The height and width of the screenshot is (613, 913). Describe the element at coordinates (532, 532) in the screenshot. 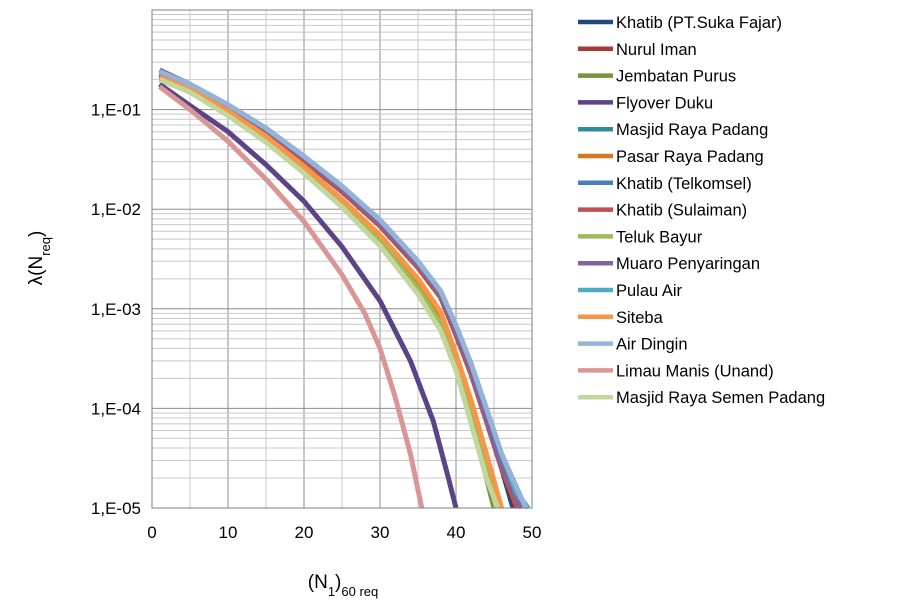

I see `x-tick-label: 50` at that location.